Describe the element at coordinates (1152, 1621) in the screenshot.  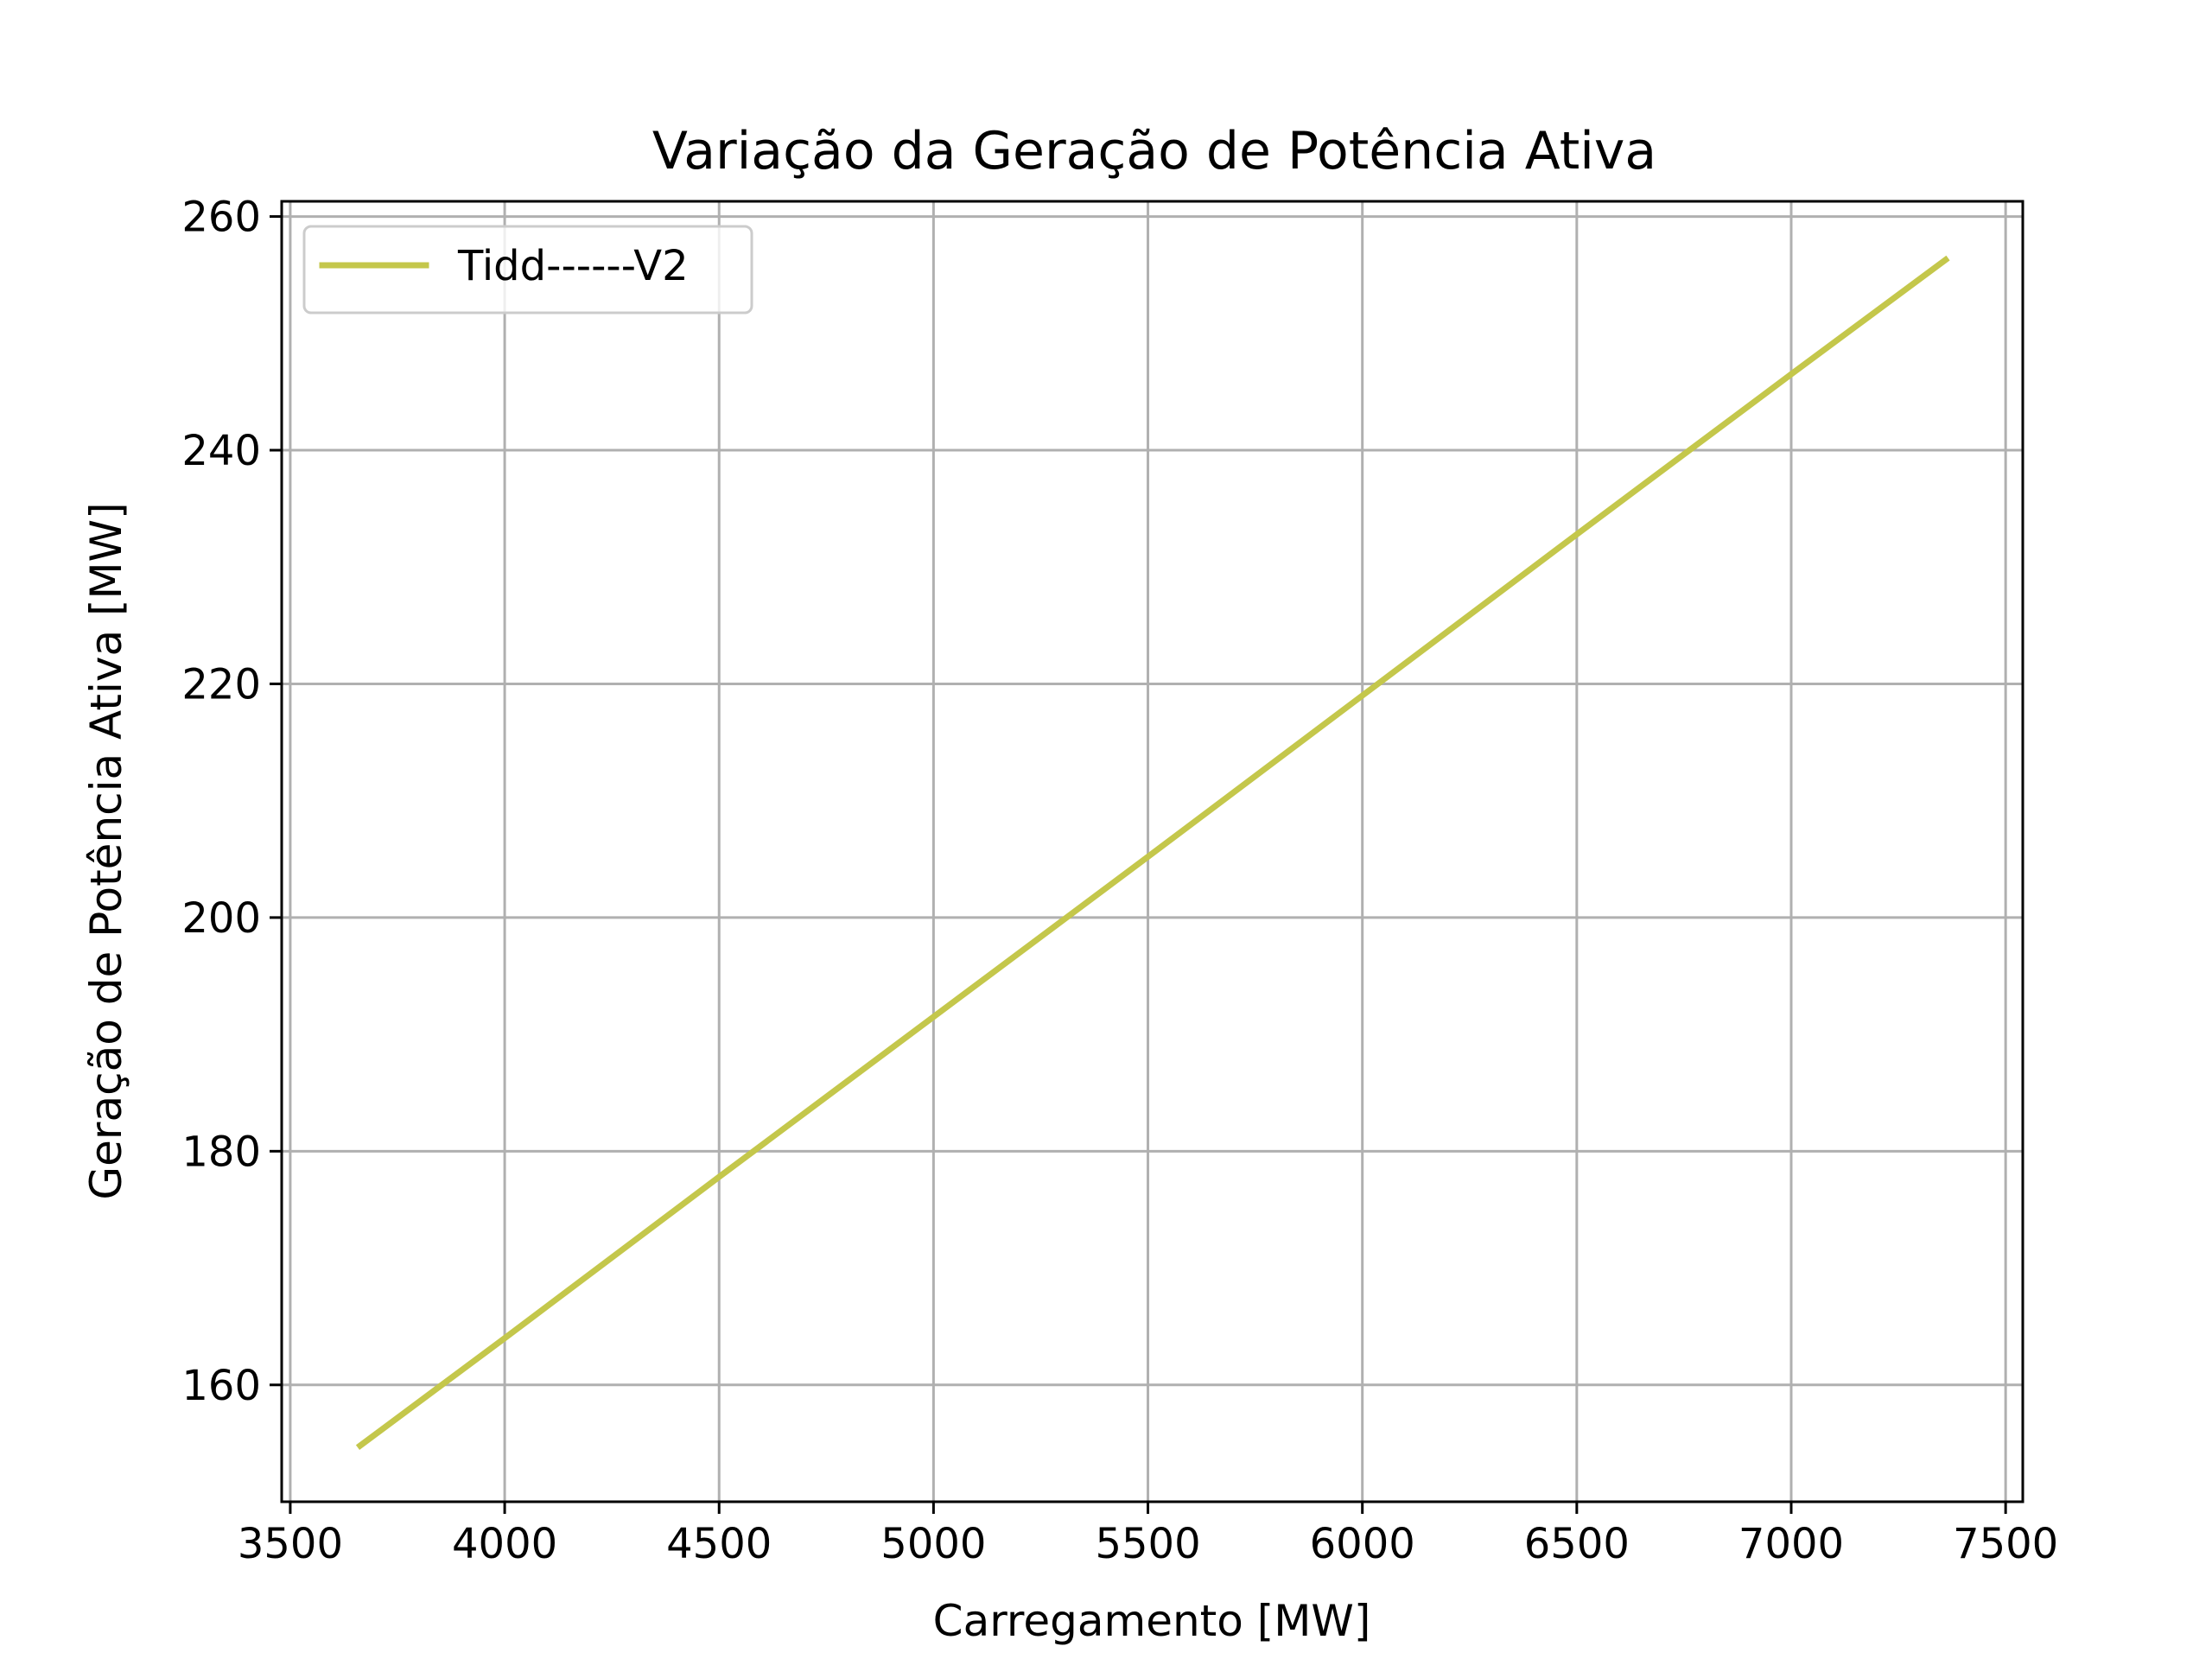
I see `x-axis-label: Carregamento [MW]` at that location.